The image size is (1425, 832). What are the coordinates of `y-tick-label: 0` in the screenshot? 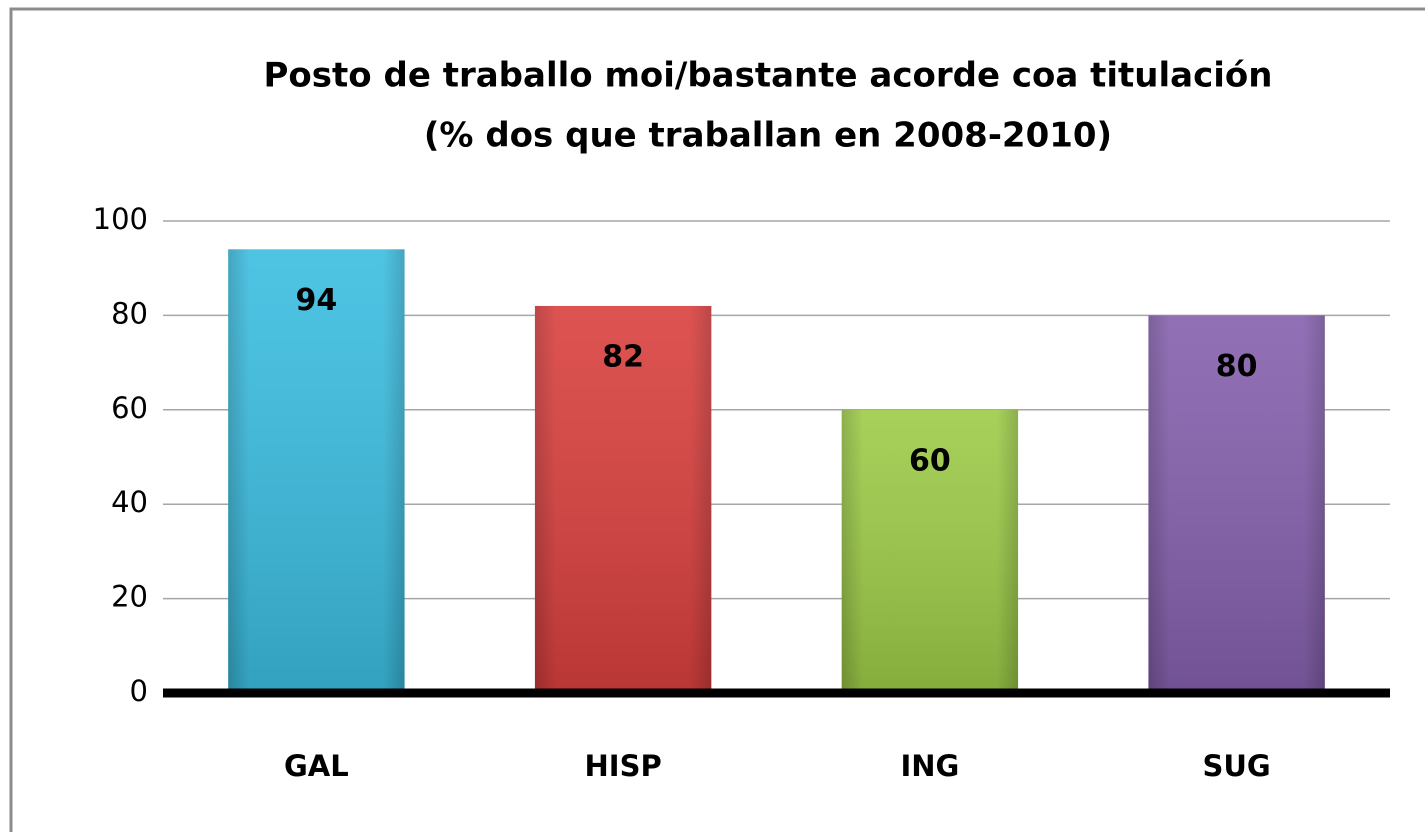 It's located at (139, 691).